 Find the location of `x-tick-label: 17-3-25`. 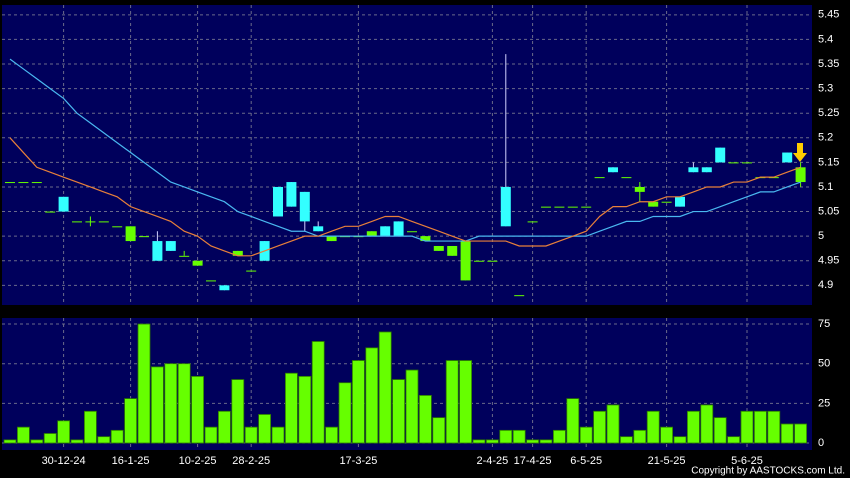

x-tick-label: 17-3-25 is located at coordinates (358, 461).